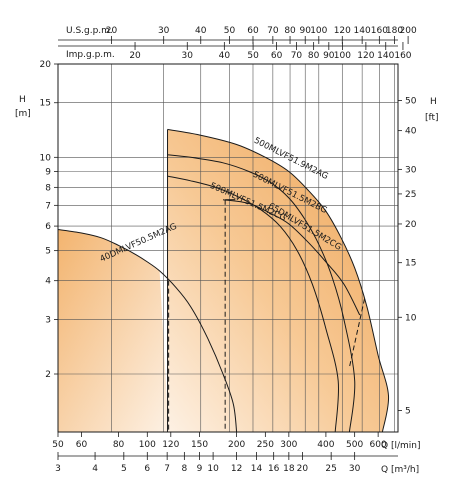 The image size is (460, 487). Describe the element at coordinates (342, 56) in the screenshot. I see `top2-axis-tick-label: 100` at that location.